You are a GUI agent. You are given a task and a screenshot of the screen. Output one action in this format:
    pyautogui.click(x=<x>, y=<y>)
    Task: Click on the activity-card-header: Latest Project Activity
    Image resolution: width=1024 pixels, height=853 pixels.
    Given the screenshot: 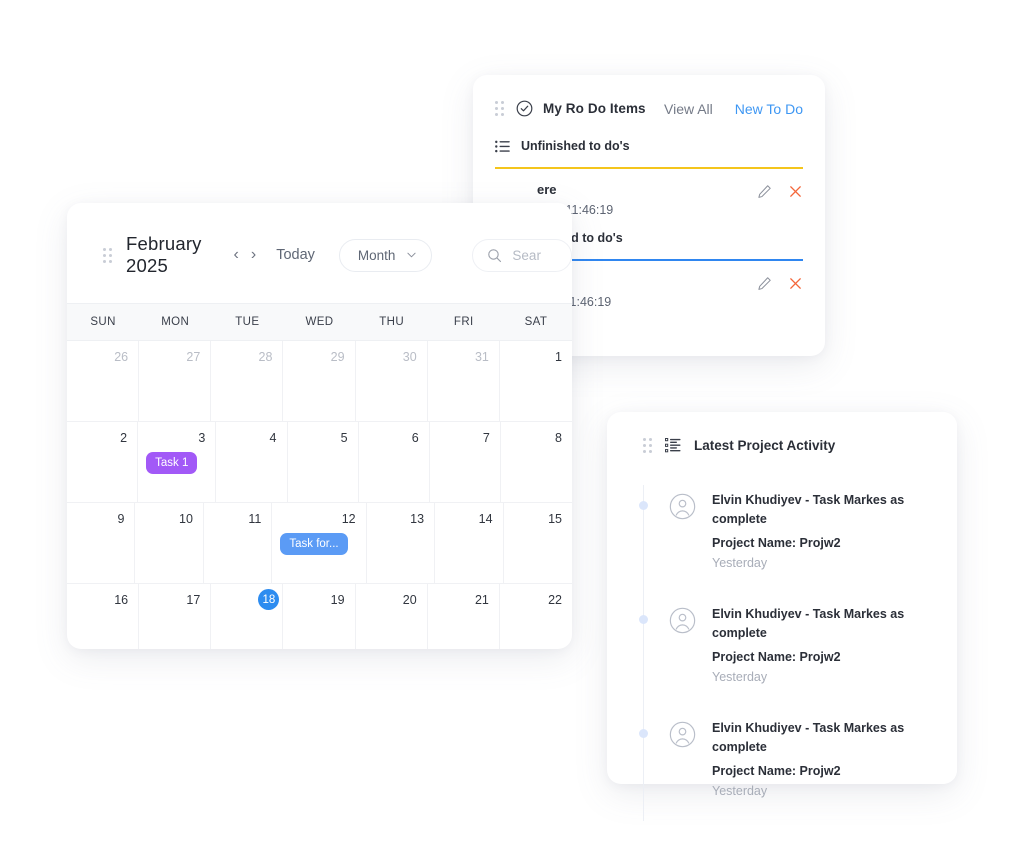 What is the action you would take?
    pyautogui.click(x=791, y=432)
    